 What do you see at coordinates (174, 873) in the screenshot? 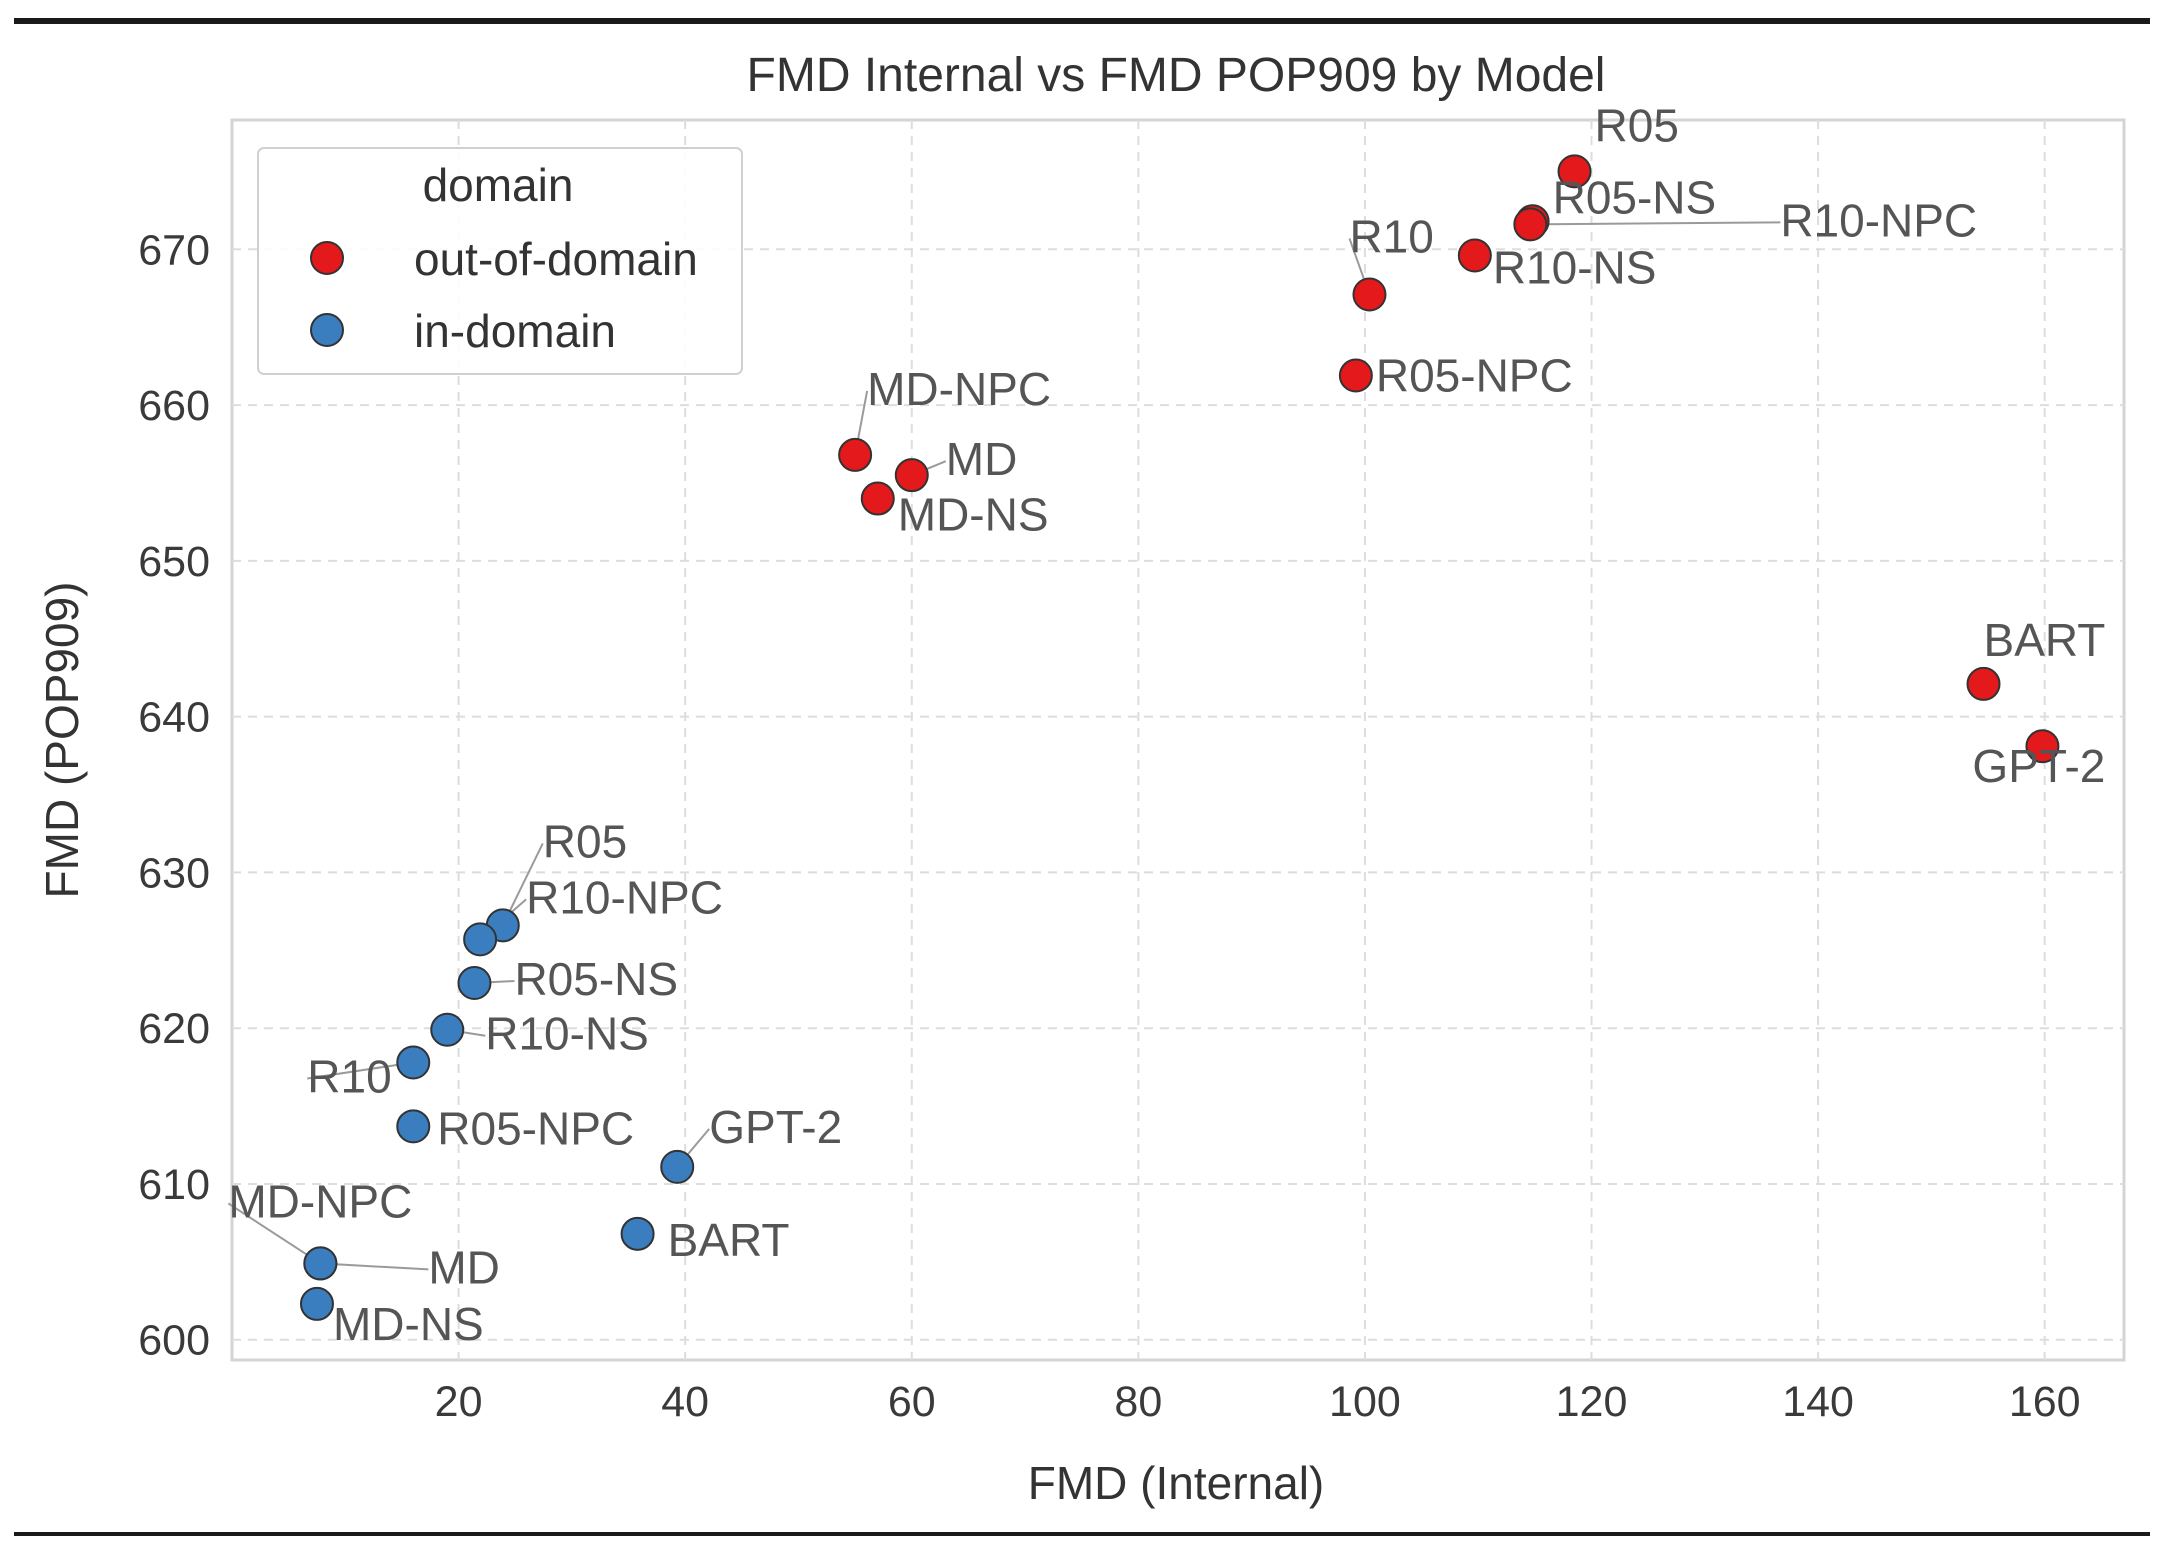
I see `y-tick-label: 630` at bounding box center [174, 873].